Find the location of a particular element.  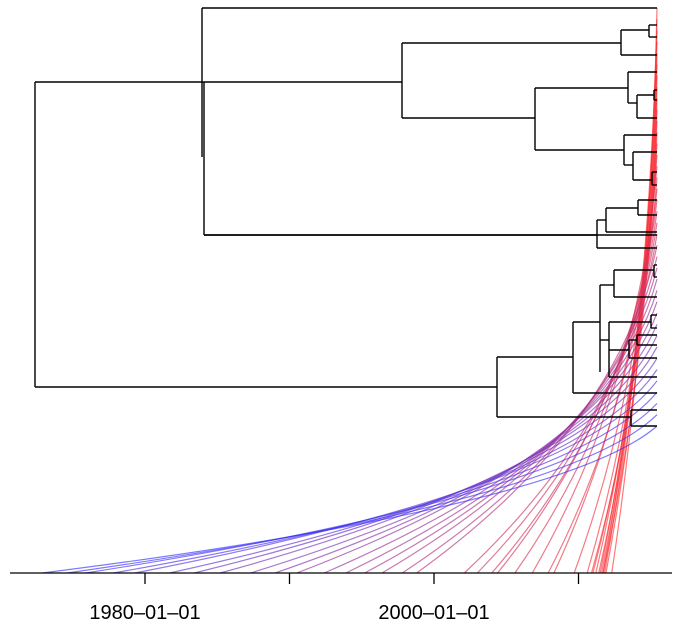

x-axis: 1980–01–01 2000–01–01 is located at coordinates (341, 598).